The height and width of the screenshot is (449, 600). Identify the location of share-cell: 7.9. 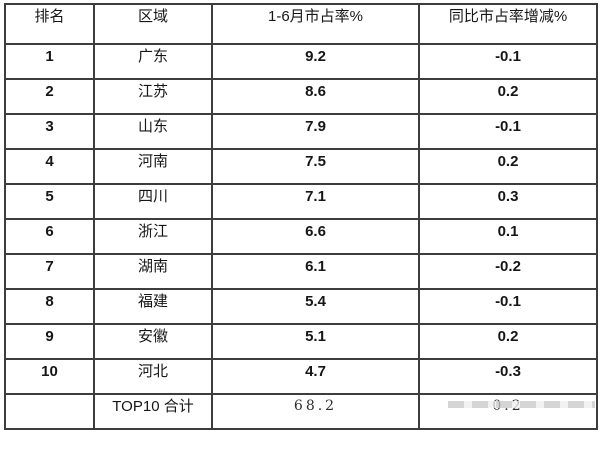
(315, 131).